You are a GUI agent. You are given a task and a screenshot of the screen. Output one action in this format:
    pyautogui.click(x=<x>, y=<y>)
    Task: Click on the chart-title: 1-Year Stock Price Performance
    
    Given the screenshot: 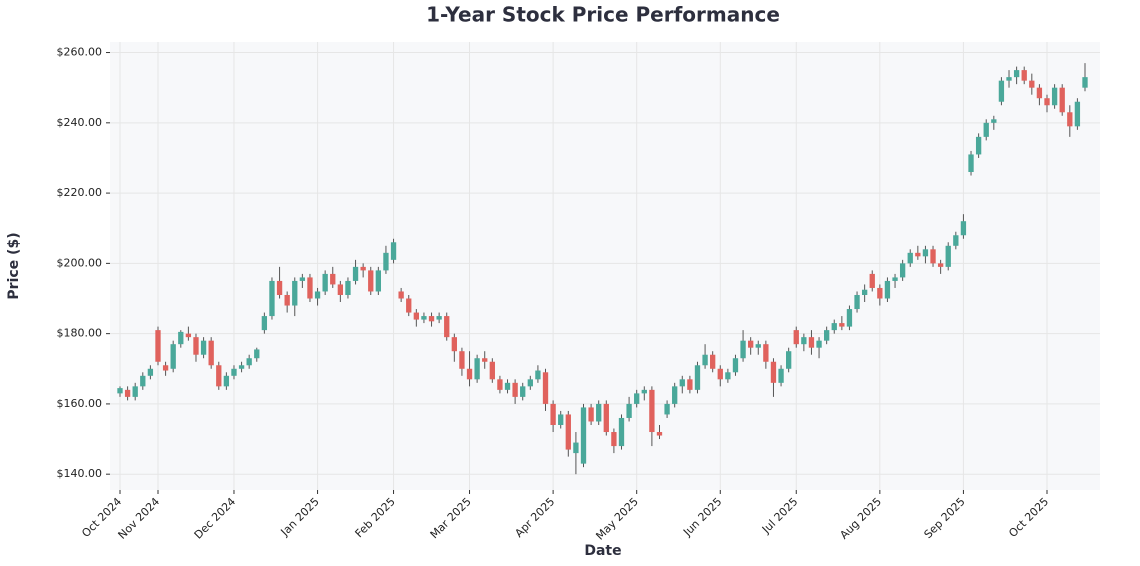 What is the action you would take?
    pyautogui.click(x=603, y=15)
    